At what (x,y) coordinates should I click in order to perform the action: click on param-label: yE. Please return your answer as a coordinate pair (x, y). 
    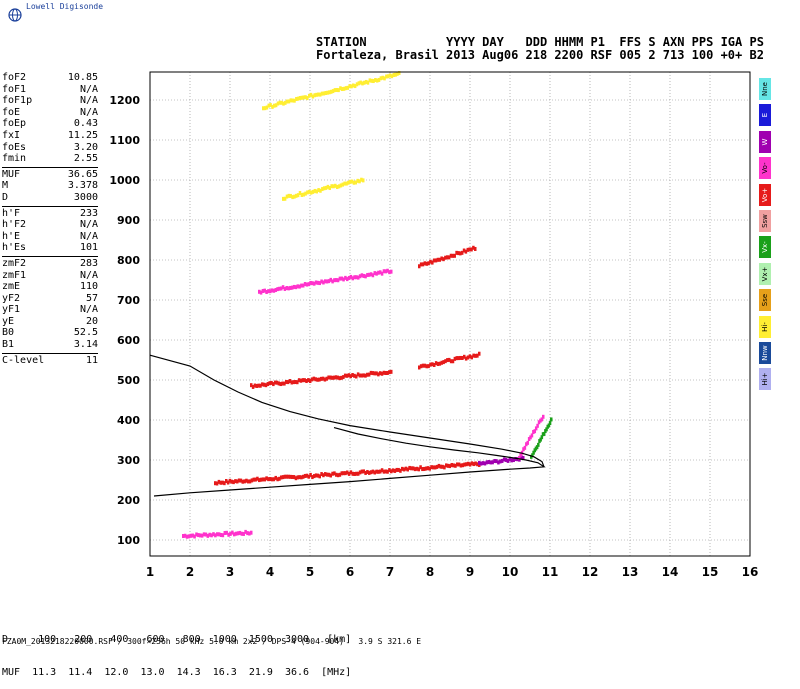
    Looking at the image, I should click on (8, 321).